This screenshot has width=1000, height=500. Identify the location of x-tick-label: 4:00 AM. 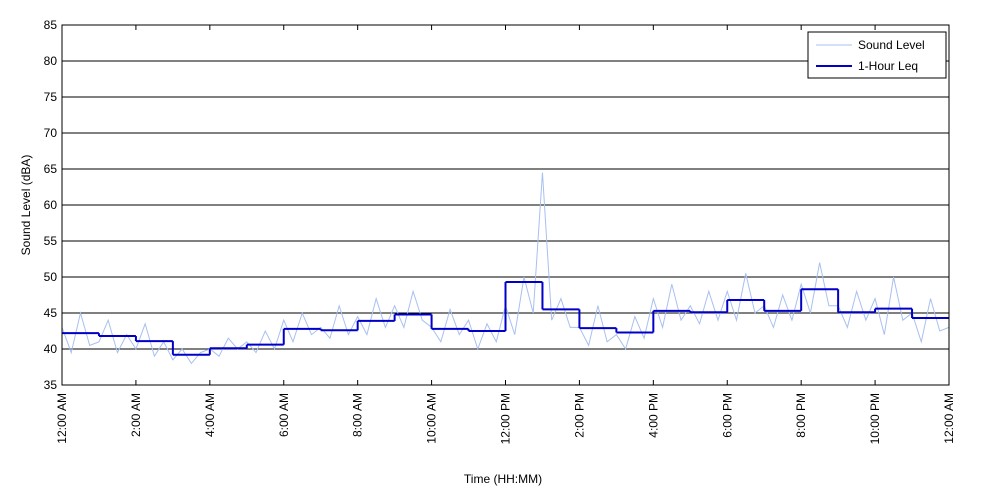
(210, 415).